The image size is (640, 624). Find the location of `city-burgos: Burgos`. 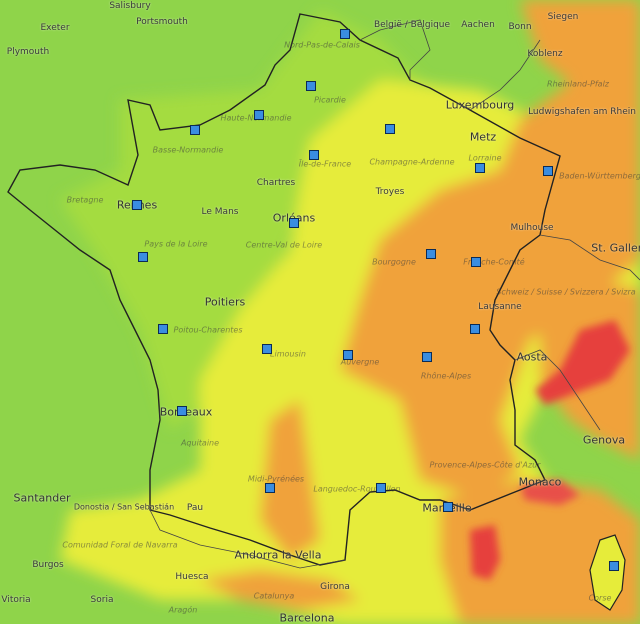

city-burgos: Burgos is located at coordinates (48, 565).